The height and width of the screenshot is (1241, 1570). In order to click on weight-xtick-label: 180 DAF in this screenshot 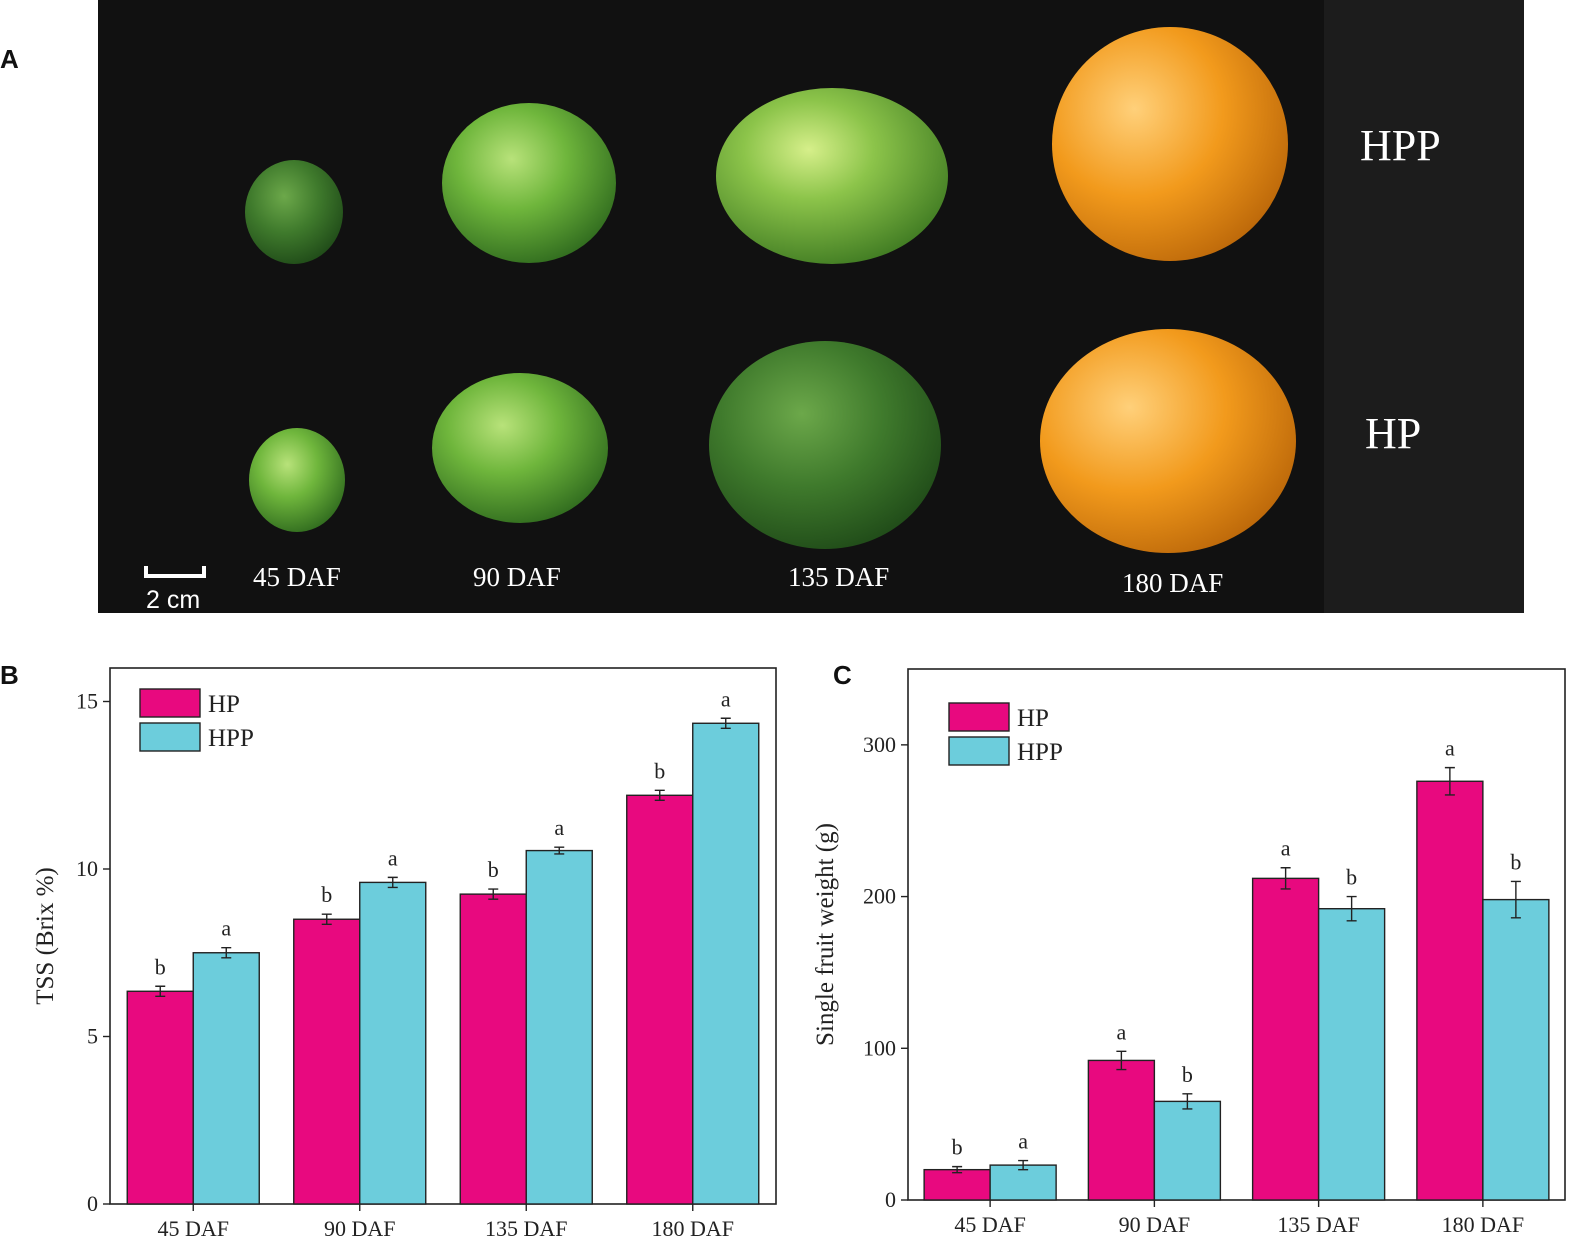, I will do `click(1483, 1224)`.